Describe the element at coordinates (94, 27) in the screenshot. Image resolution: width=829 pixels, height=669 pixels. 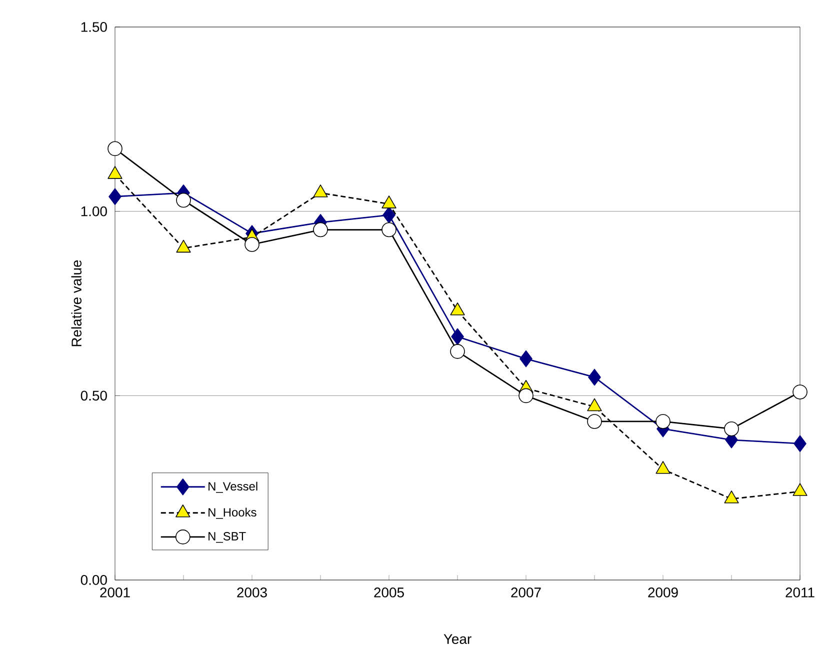
I see `y-tick-label: 1.50` at that location.